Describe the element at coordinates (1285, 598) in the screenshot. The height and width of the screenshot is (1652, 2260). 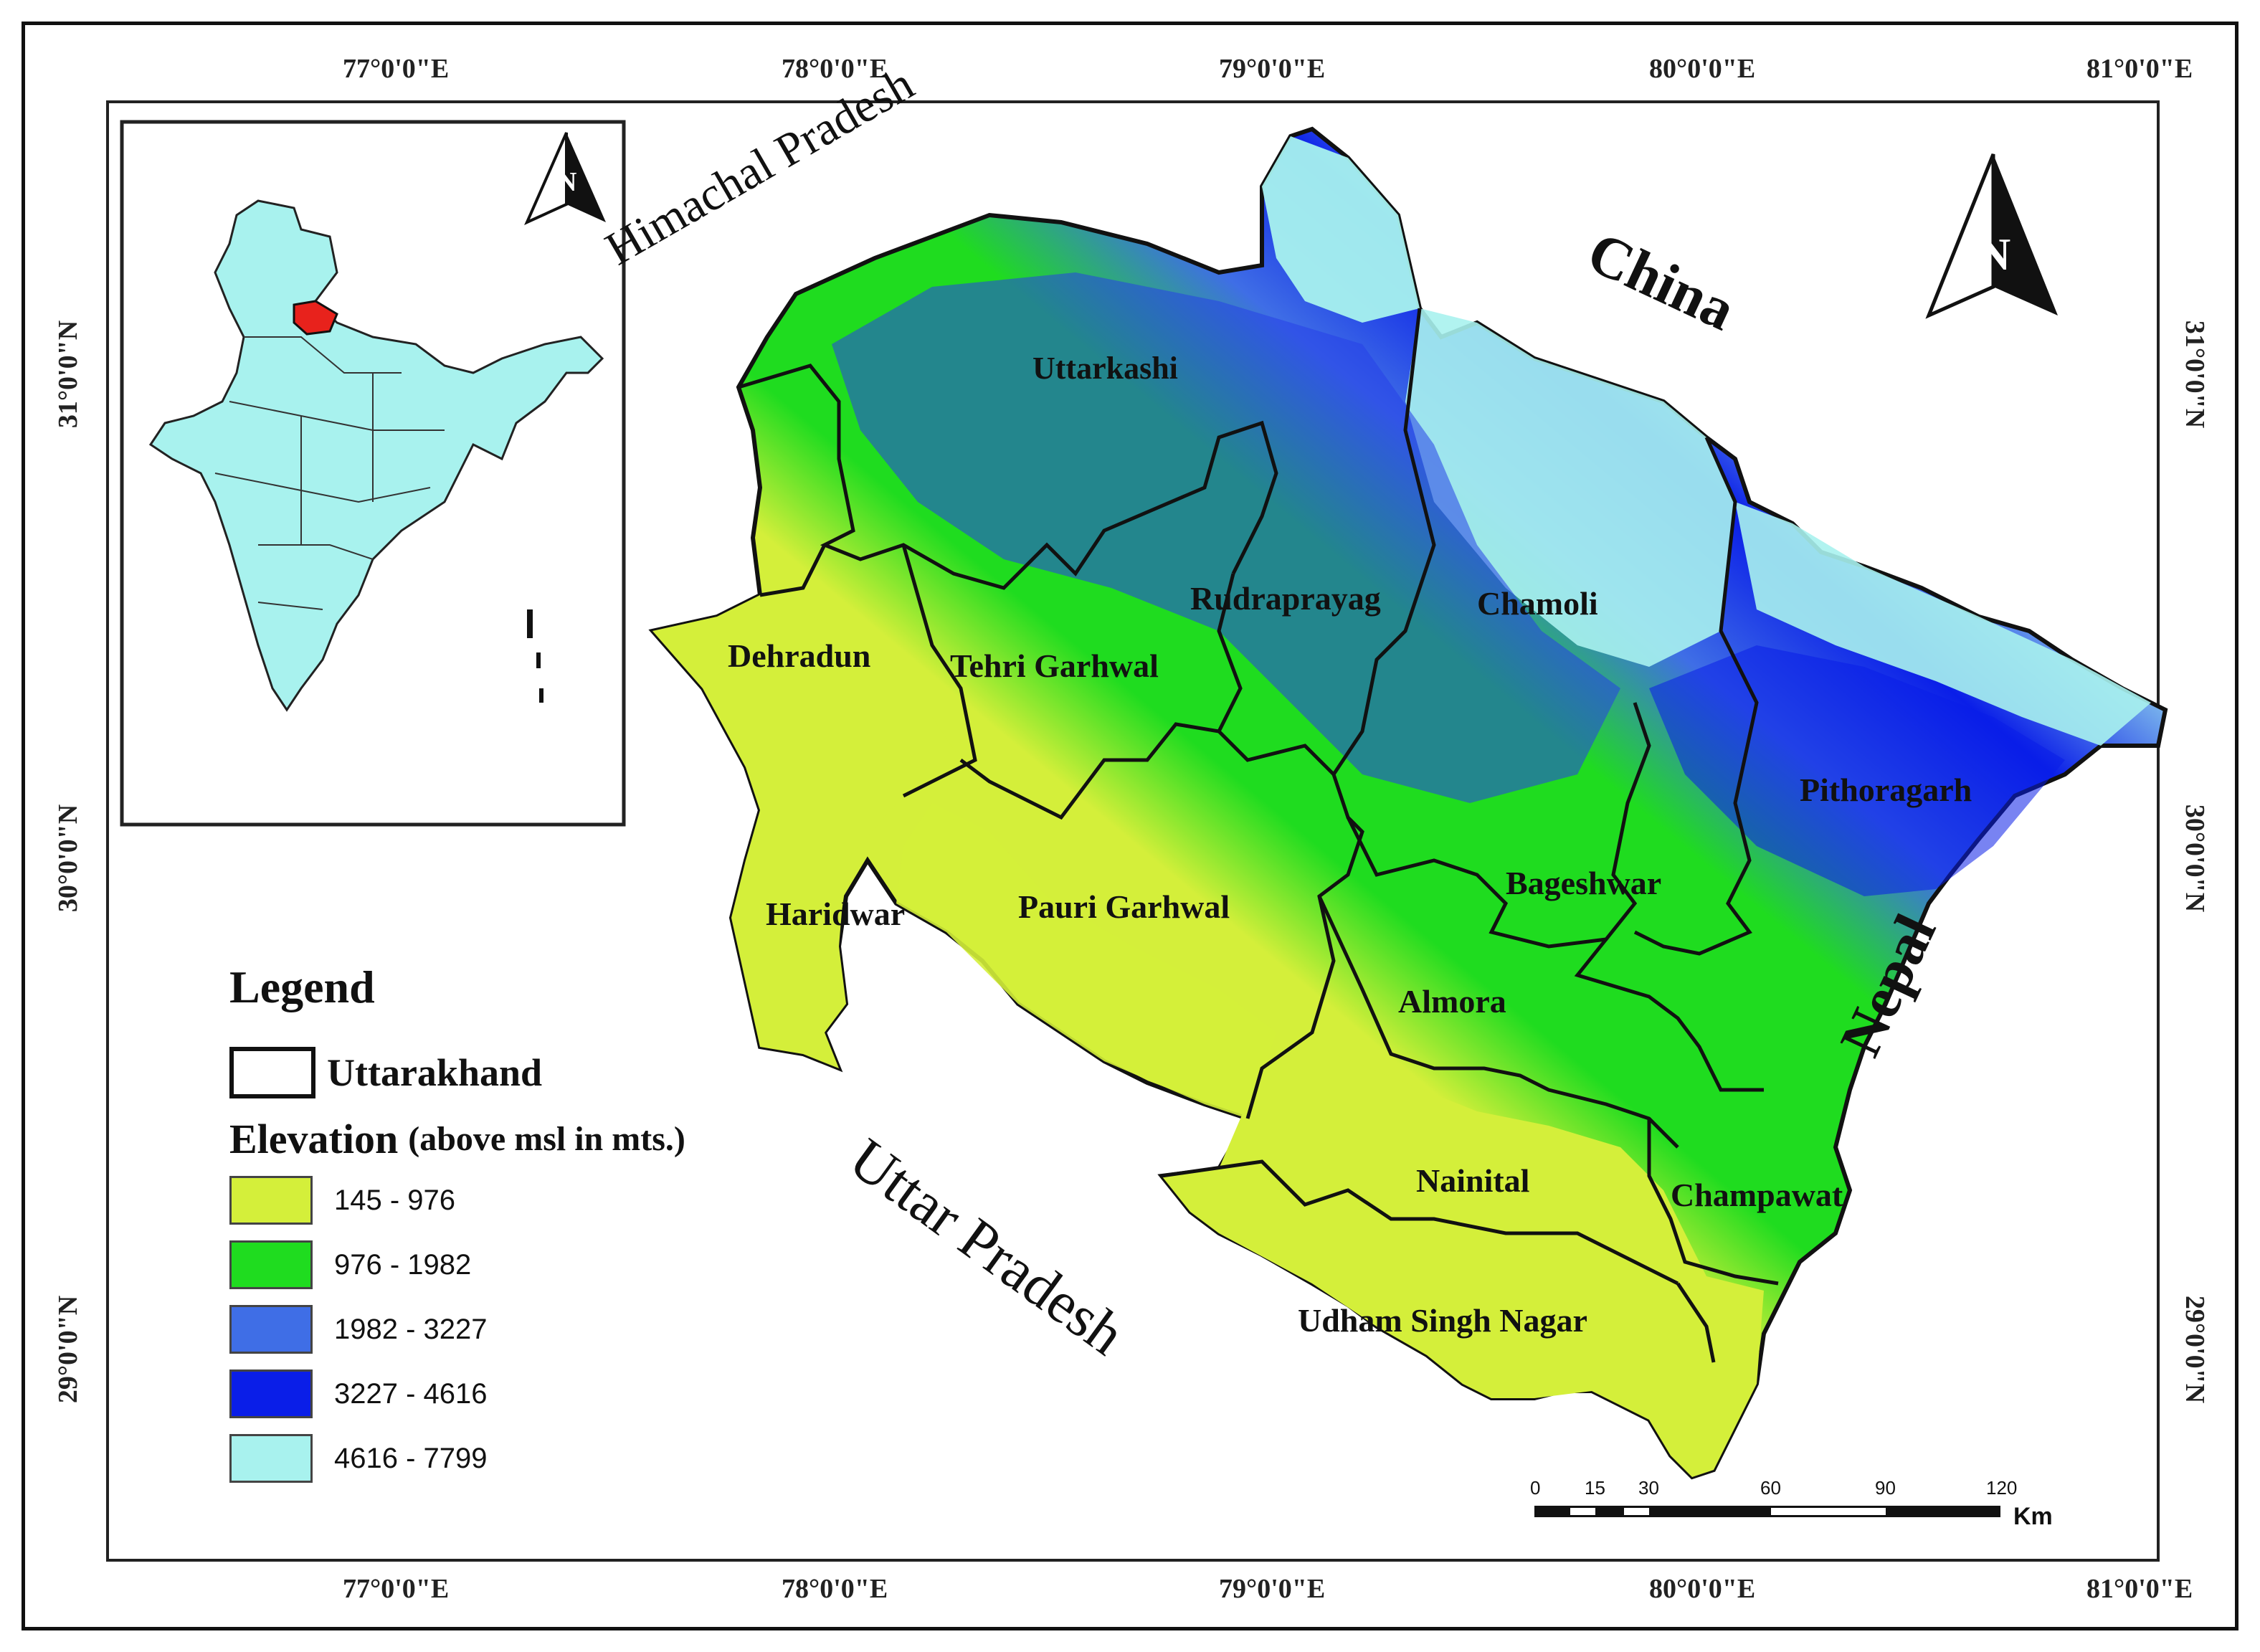
I see `district-label-rudraprayag: Rudraprayag` at that location.